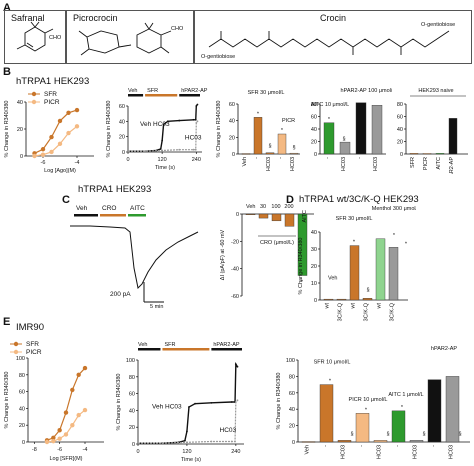 The width and height of the screenshot is (474, 466). What do you see at coordinates (438, 25) in the screenshot?
I see `crocin-top-annotation: O-gentiobiose` at bounding box center [438, 25].